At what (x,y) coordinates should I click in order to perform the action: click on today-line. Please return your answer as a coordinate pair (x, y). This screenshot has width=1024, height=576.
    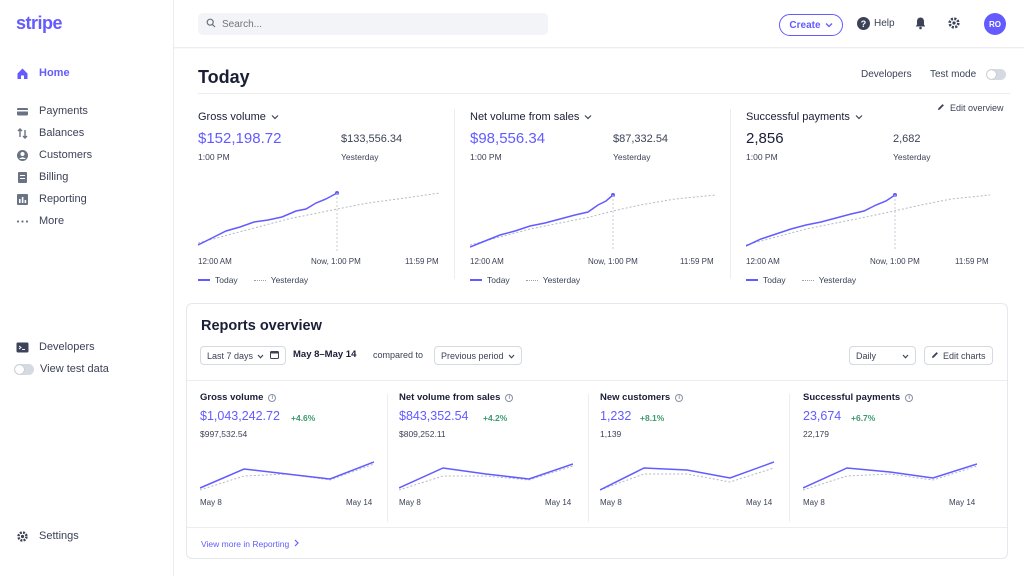
    Looking at the image, I should click on (821, 220).